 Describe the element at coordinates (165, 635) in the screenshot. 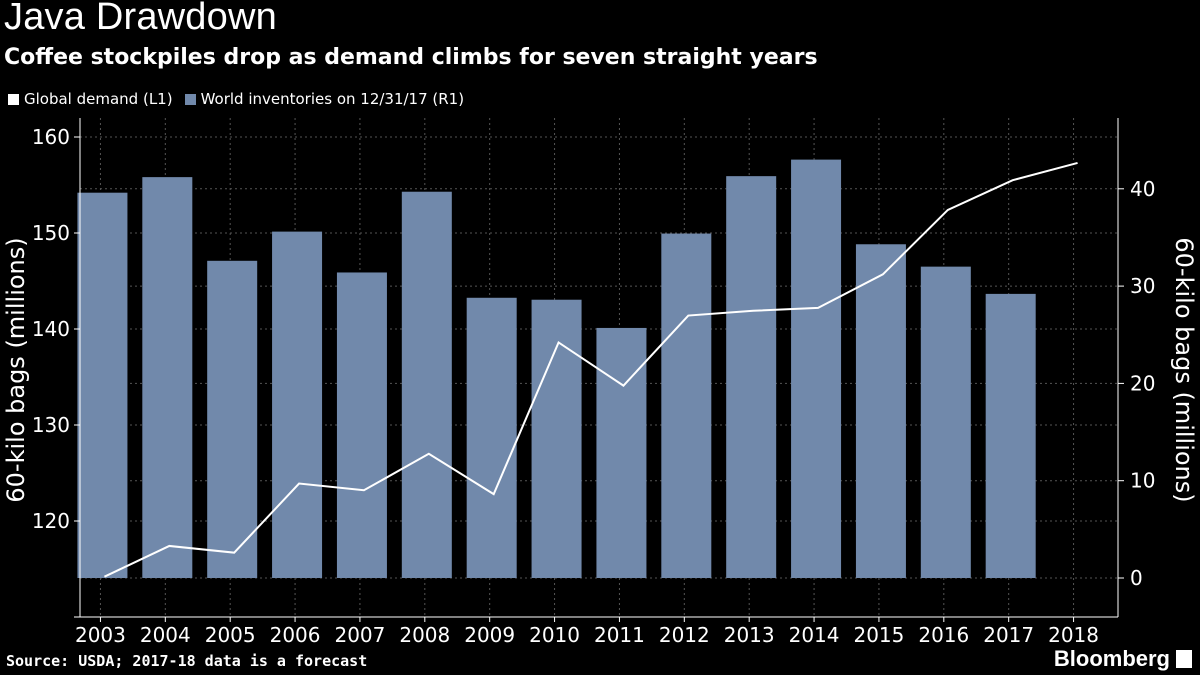

I see `x-tick-label: 2004` at that location.